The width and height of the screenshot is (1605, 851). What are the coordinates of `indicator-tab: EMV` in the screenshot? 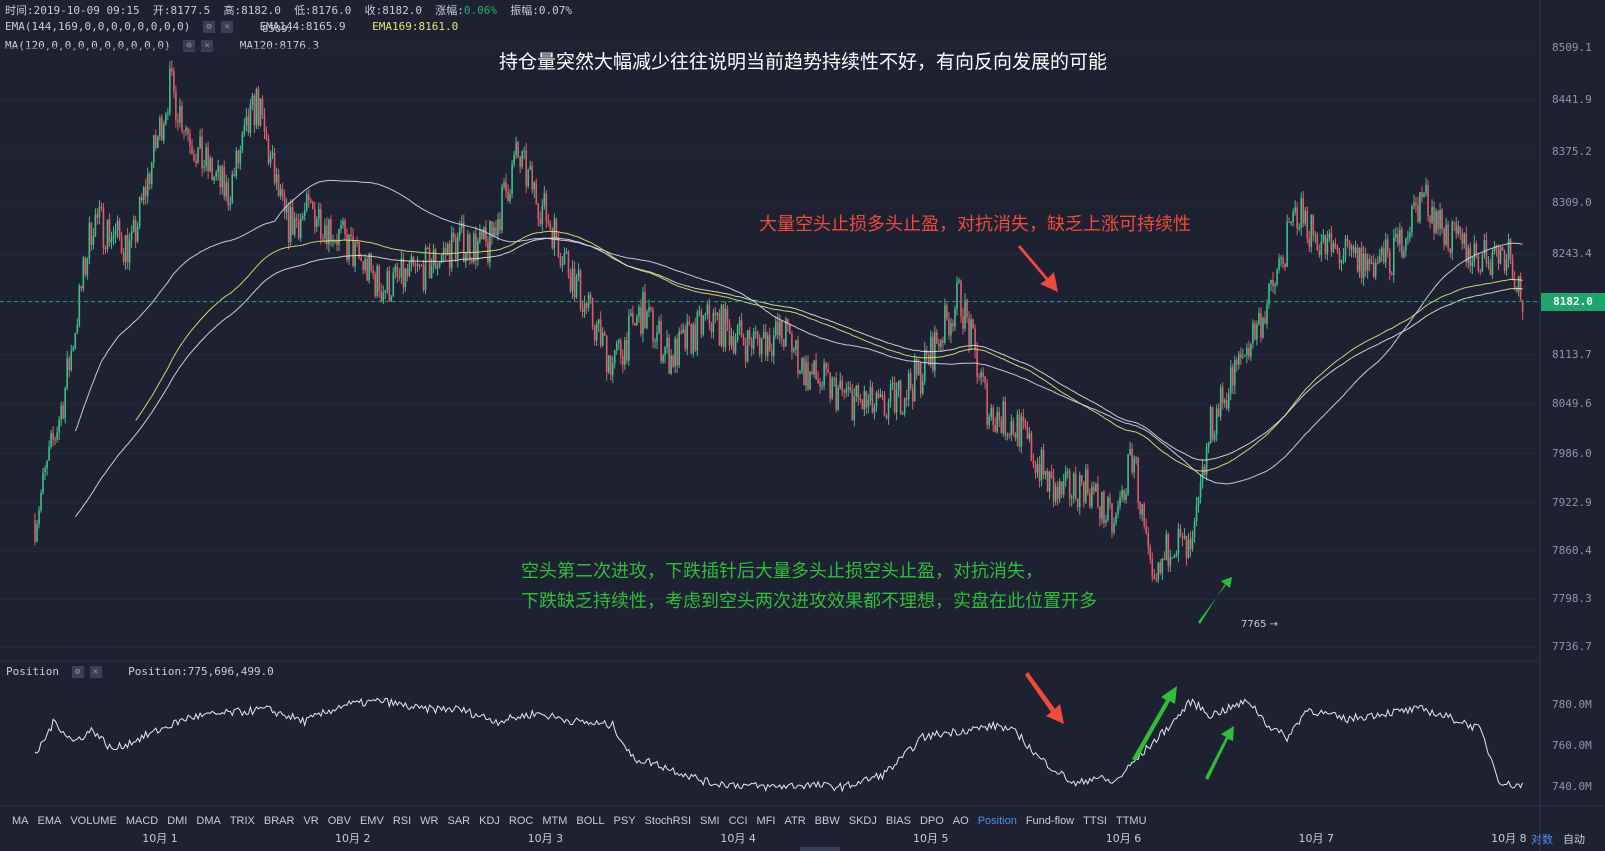 It's located at (371, 821).